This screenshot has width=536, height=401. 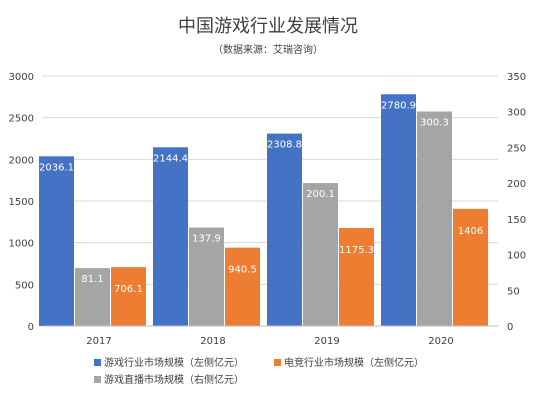 What do you see at coordinates (270, 336) in the screenshot?
I see `x-axis: 2017 2018 2019 2020` at bounding box center [270, 336].